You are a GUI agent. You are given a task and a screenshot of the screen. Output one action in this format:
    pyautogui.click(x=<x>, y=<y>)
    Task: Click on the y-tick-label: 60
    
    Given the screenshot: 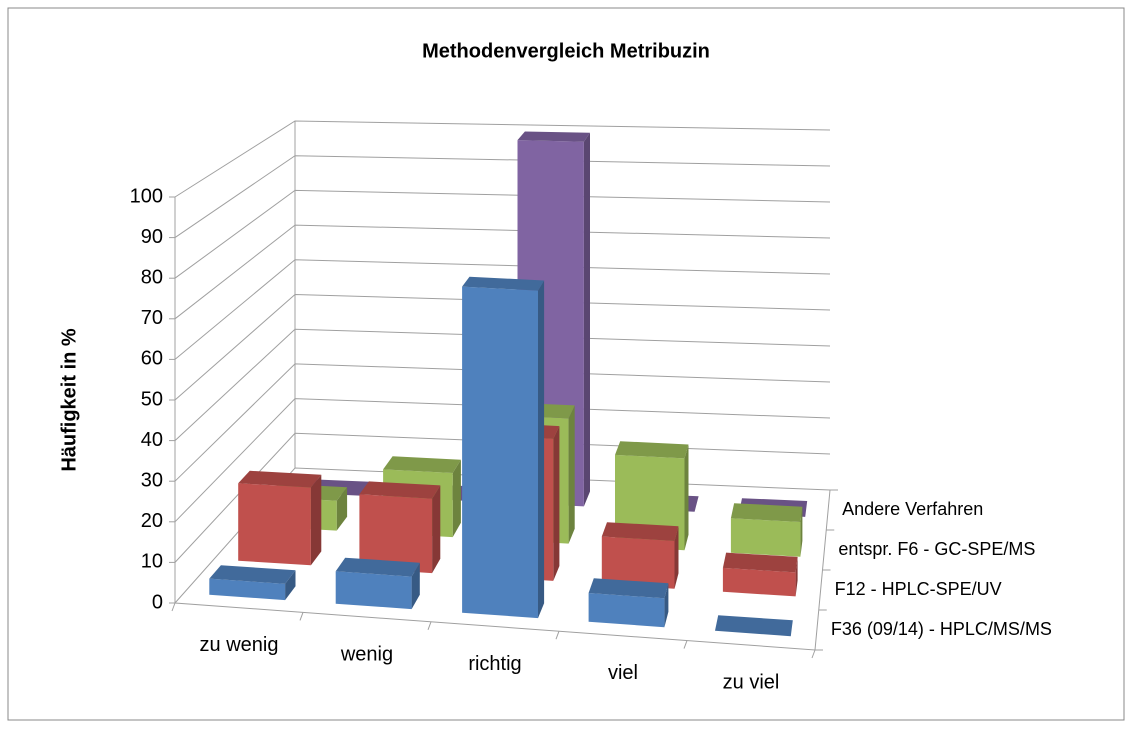 What is the action you would take?
    pyautogui.click(x=152, y=359)
    